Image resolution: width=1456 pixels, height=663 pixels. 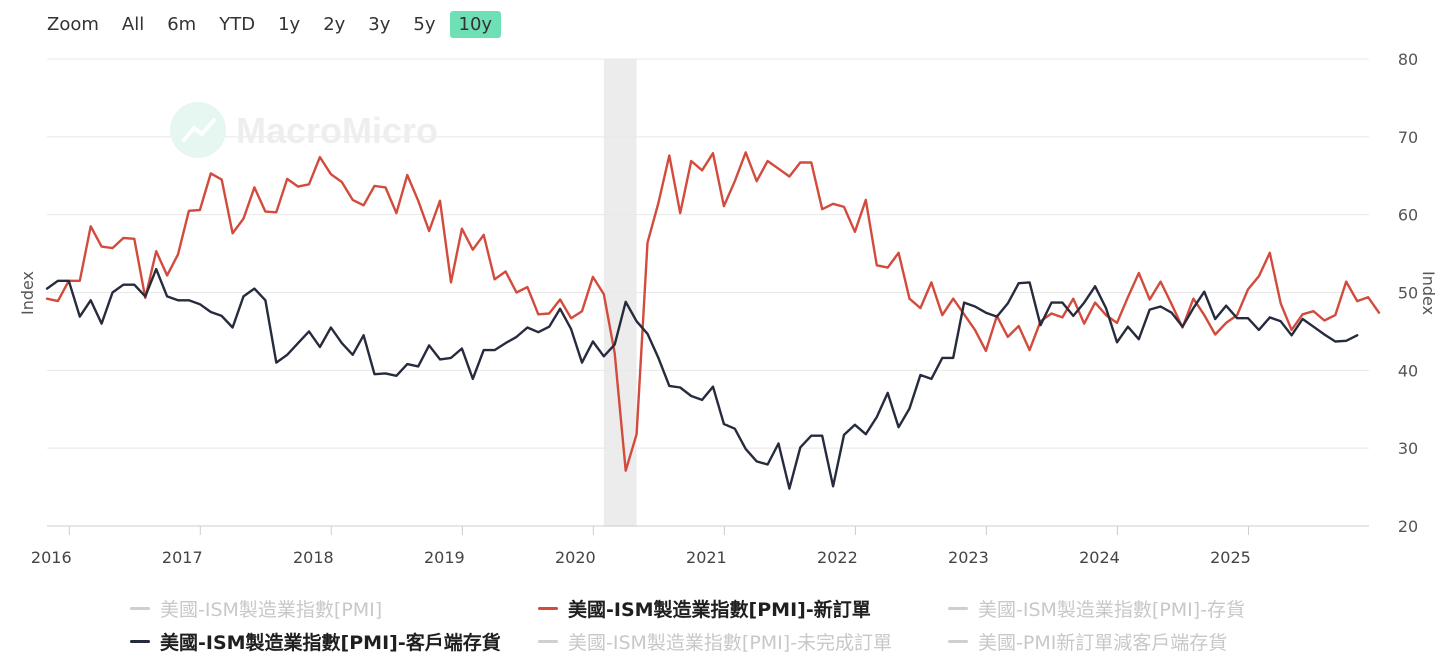 What do you see at coordinates (330, 643) in the screenshot?
I see `legend-label: 美國-ISM製造業指數[PMI]-客戶端存貨` at bounding box center [330, 643].